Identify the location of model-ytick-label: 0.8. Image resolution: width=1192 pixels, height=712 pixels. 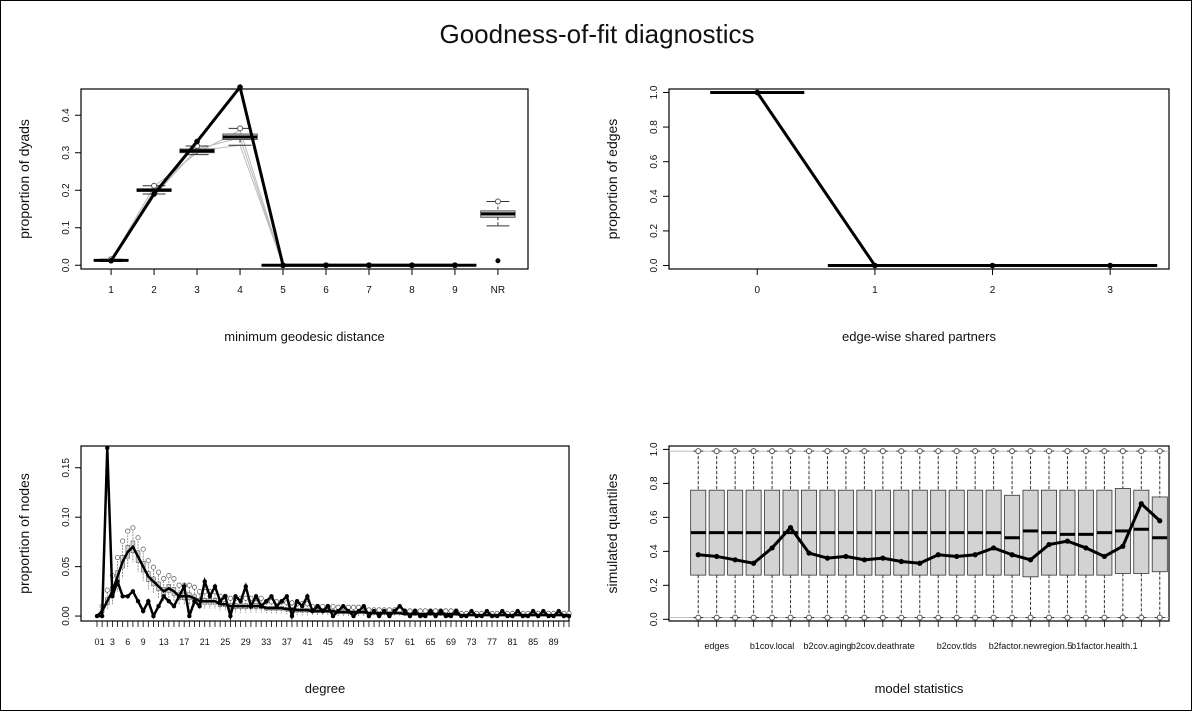
(654, 483).